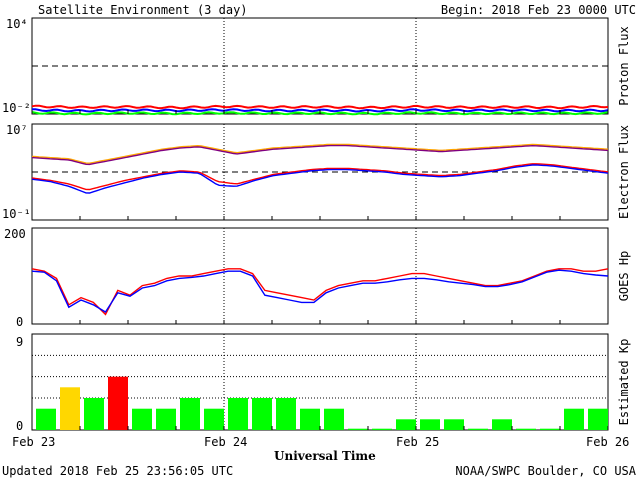 The image size is (640, 480). I want to click on proton-flux-label: Proton Flux, so click(624, 66).